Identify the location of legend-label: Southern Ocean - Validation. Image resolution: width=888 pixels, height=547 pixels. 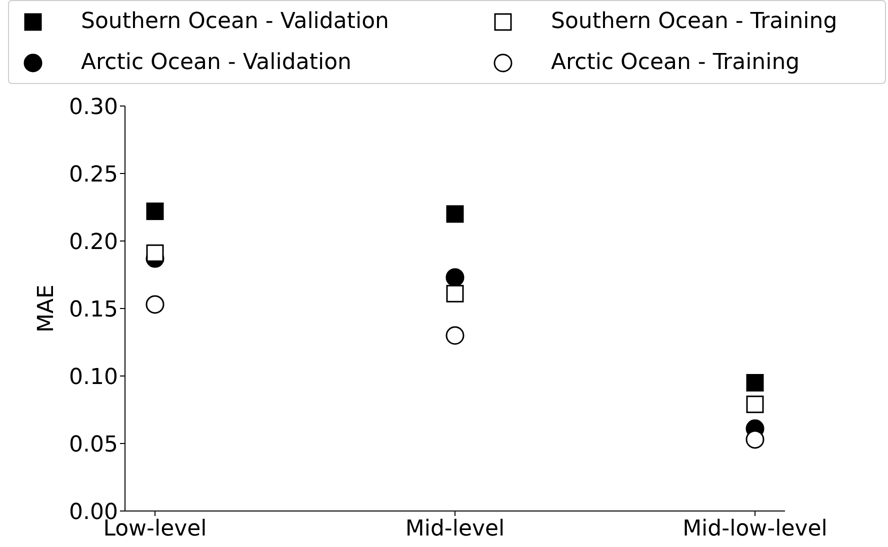
(235, 21).